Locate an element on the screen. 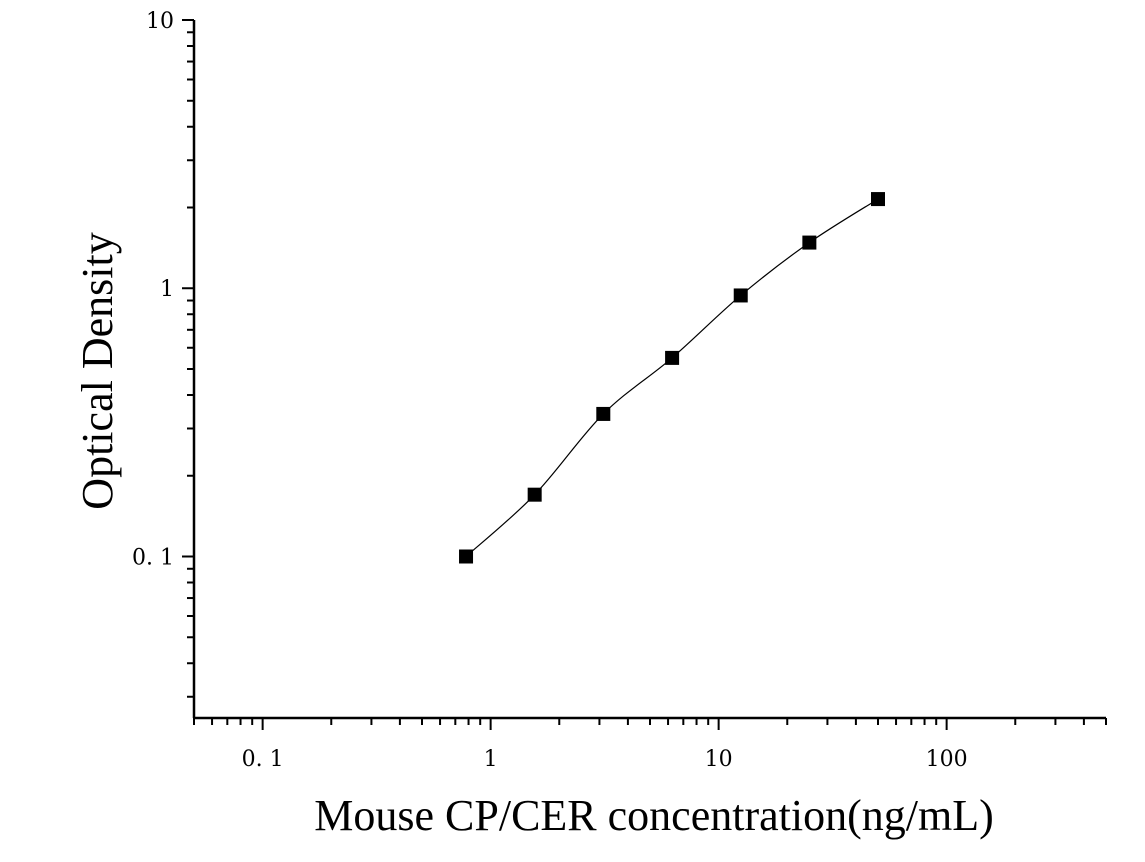  x-tick-label: 1 is located at coordinates (491, 759).